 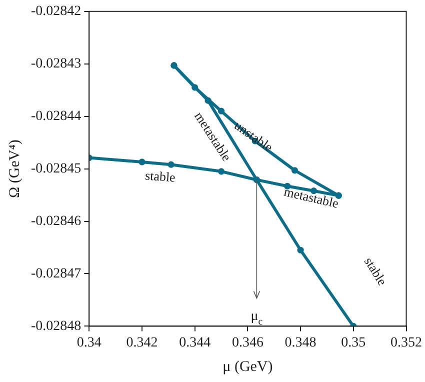 What do you see at coordinates (353, 342) in the screenshot?
I see `x-tick-label: 0.35` at bounding box center [353, 342].